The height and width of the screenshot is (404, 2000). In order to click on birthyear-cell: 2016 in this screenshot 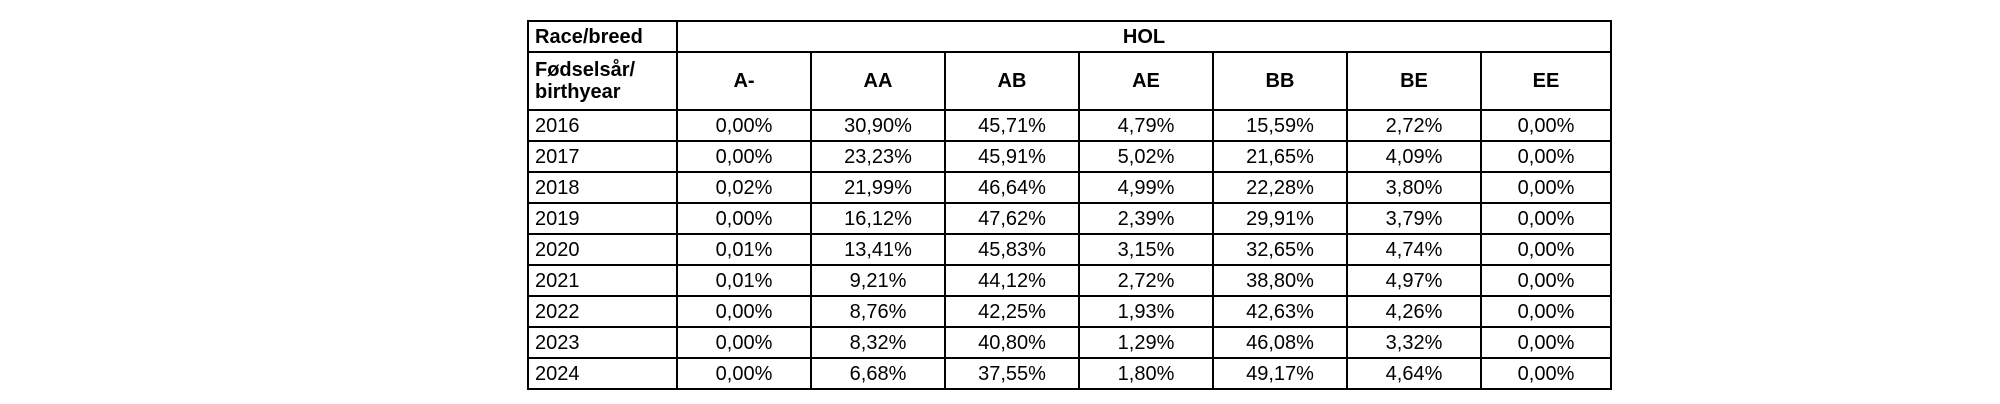, I will do `click(602, 125)`.